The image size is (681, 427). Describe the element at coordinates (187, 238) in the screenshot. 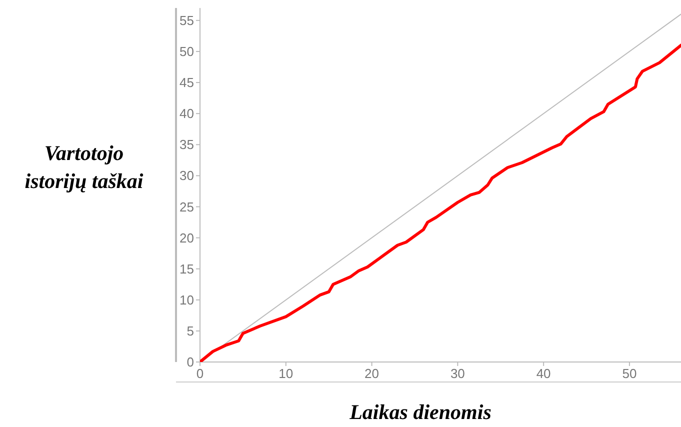

I see `y-tick-label: 20` at that location.